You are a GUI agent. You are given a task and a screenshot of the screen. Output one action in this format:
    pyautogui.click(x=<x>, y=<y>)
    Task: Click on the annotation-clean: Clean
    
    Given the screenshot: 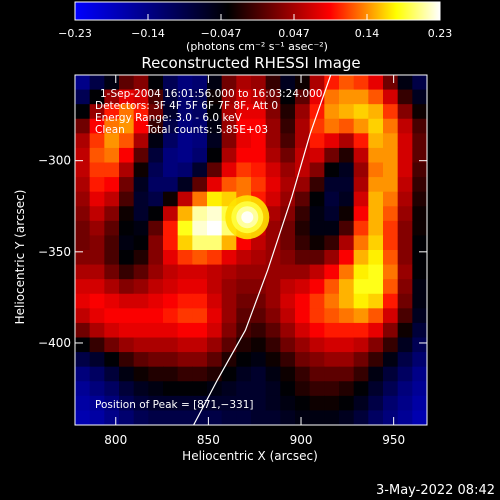 What is the action you would take?
    pyautogui.click(x=110, y=130)
    